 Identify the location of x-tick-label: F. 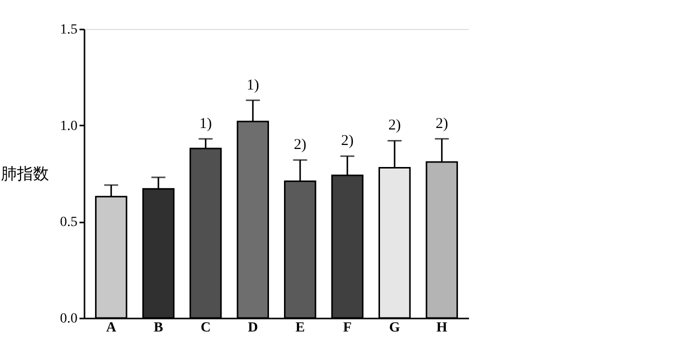
(347, 328).